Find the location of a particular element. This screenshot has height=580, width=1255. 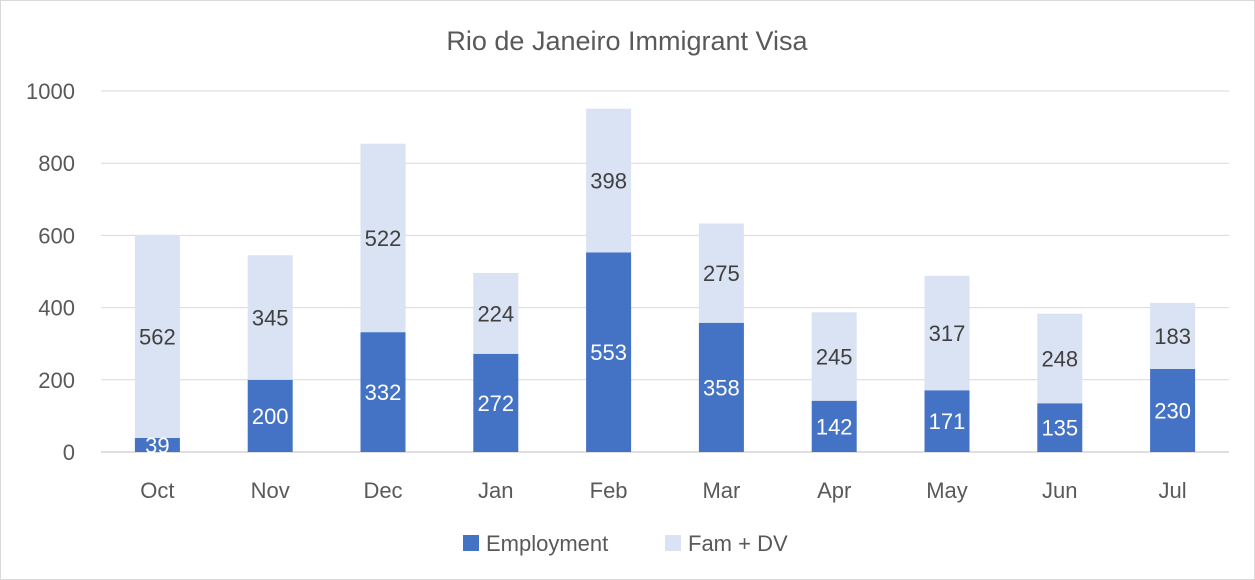

data-label-fam-dv: 317 is located at coordinates (947, 333).